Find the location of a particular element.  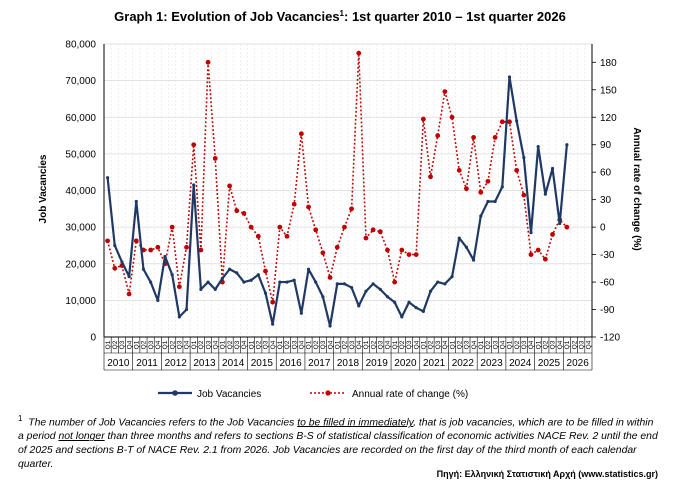

y-tick-label-right: -30 is located at coordinates (607, 255).